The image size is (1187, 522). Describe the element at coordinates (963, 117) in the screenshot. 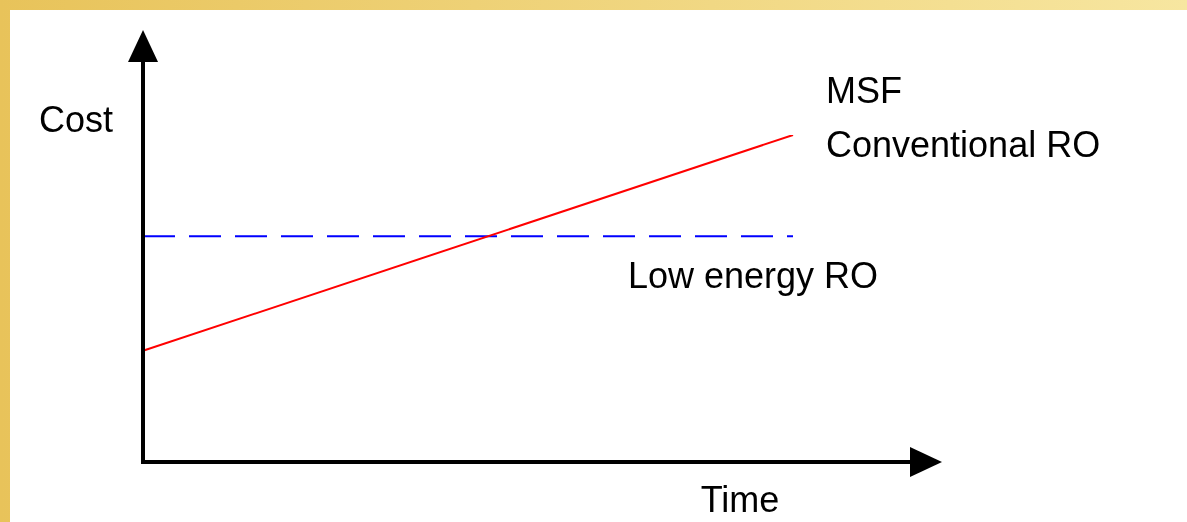

I see `series-label: MSF Conventional RO` at that location.